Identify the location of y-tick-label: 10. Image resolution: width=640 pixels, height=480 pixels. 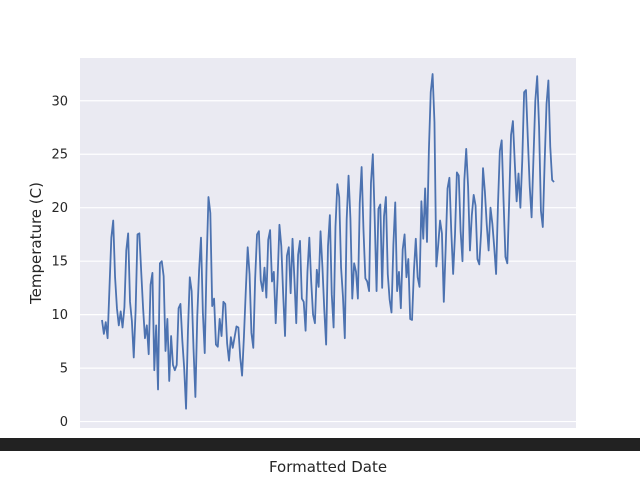
(59, 315).